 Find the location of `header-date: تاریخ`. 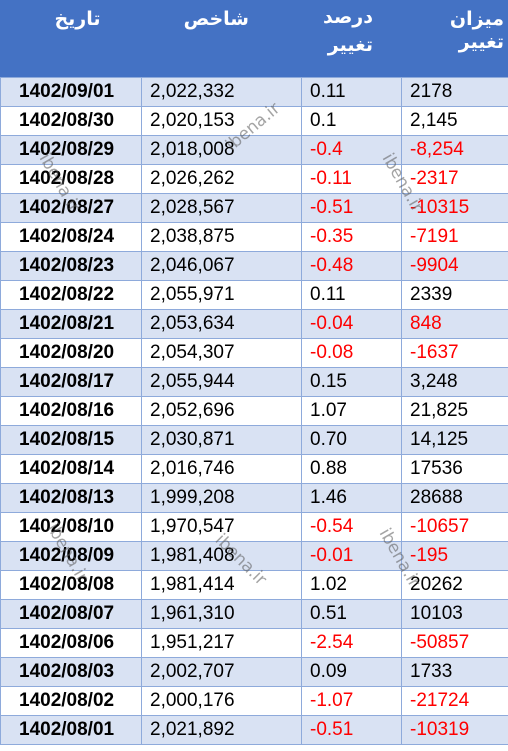

header-date: تاریخ is located at coordinates (77, 19).